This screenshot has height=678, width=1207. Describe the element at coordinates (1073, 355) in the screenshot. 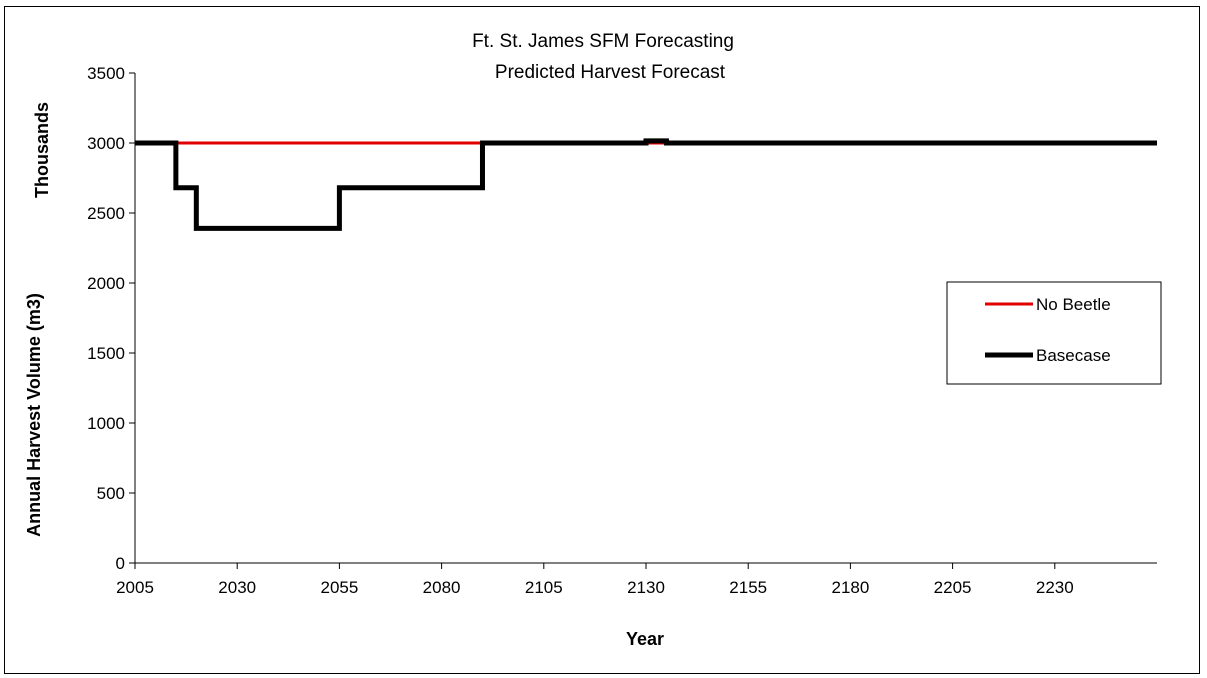

I see `legend-label-basecase: Basecase` at that location.